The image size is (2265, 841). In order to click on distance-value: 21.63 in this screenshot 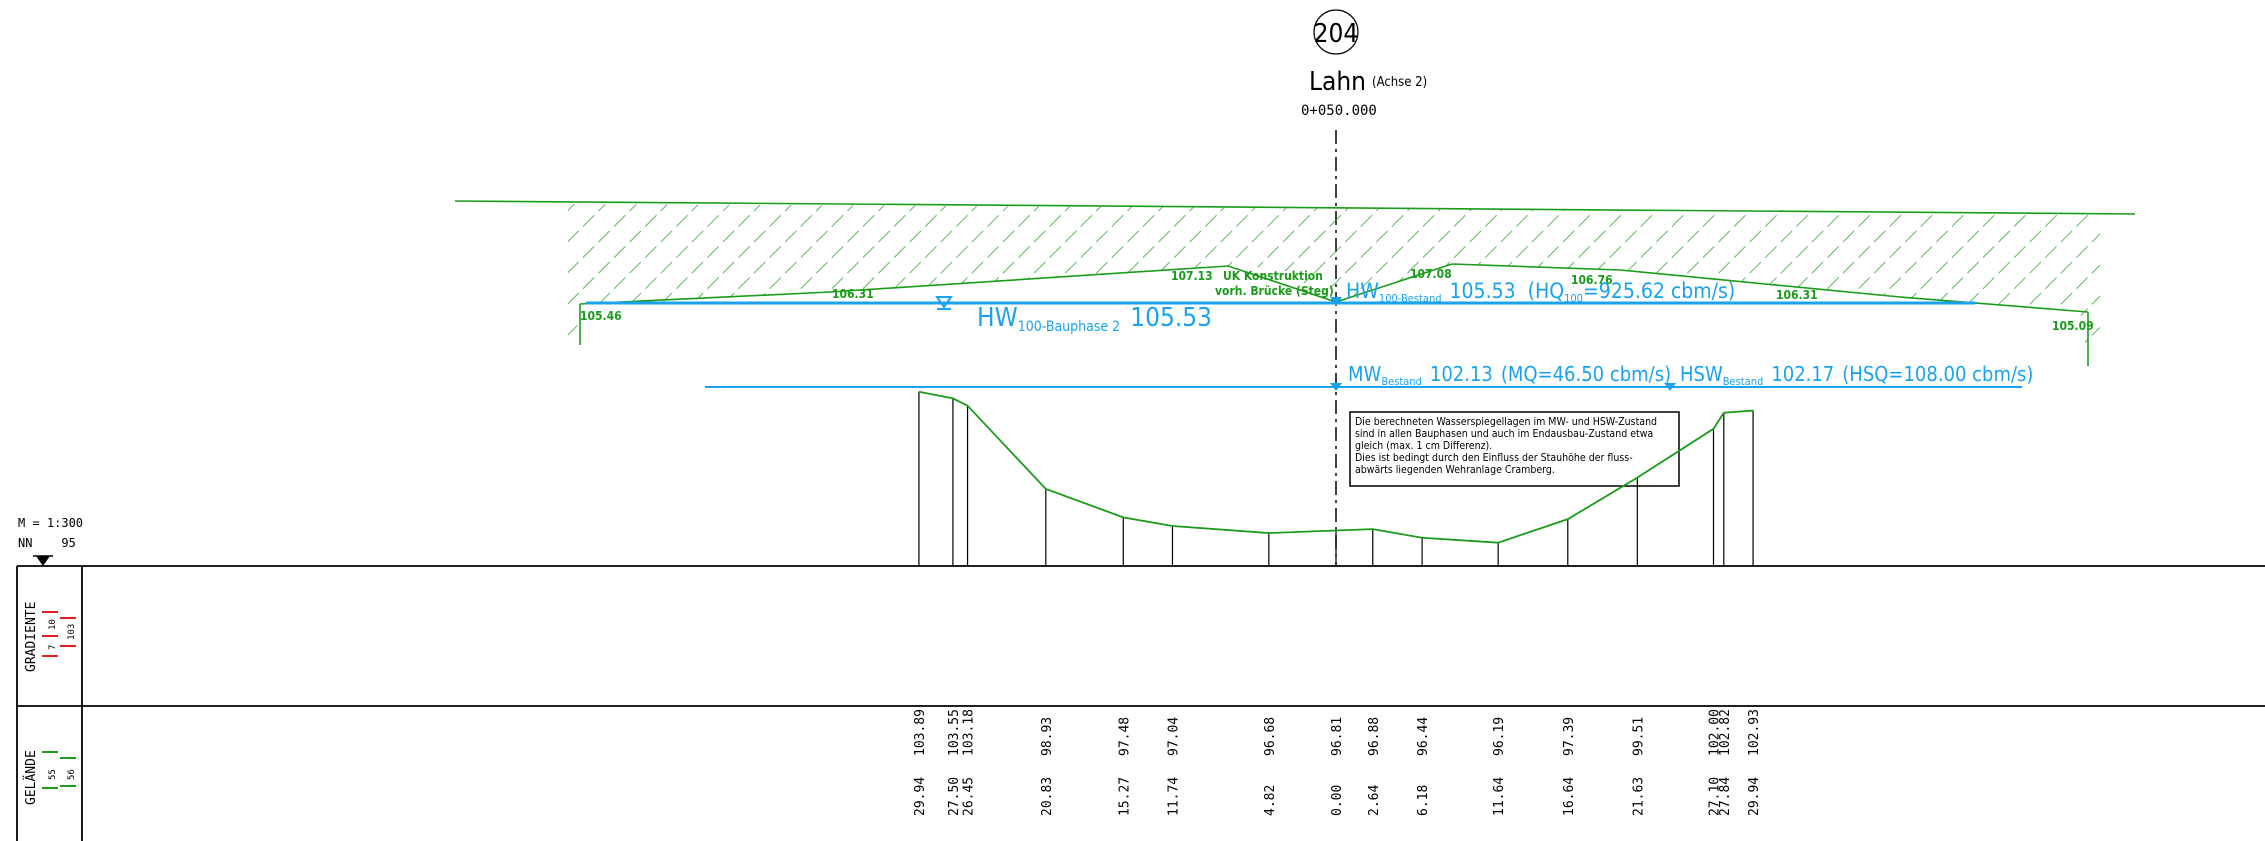, I will do `click(1638, 796)`.